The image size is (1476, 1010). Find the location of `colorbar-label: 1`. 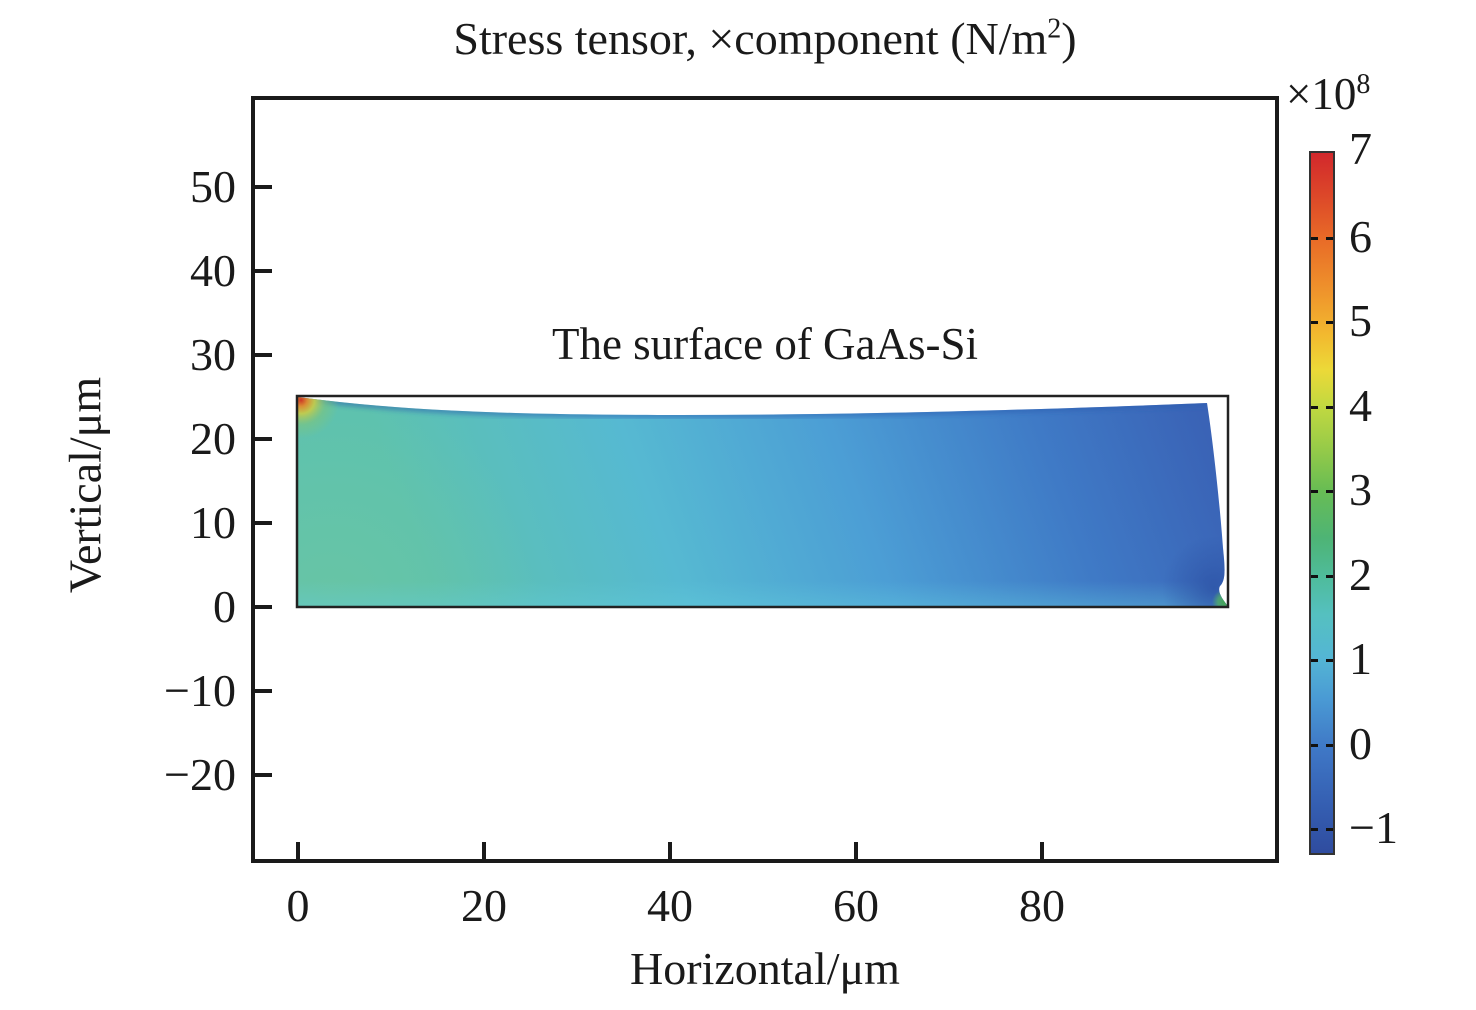

colorbar-label: 1 is located at coordinates (1360, 658).